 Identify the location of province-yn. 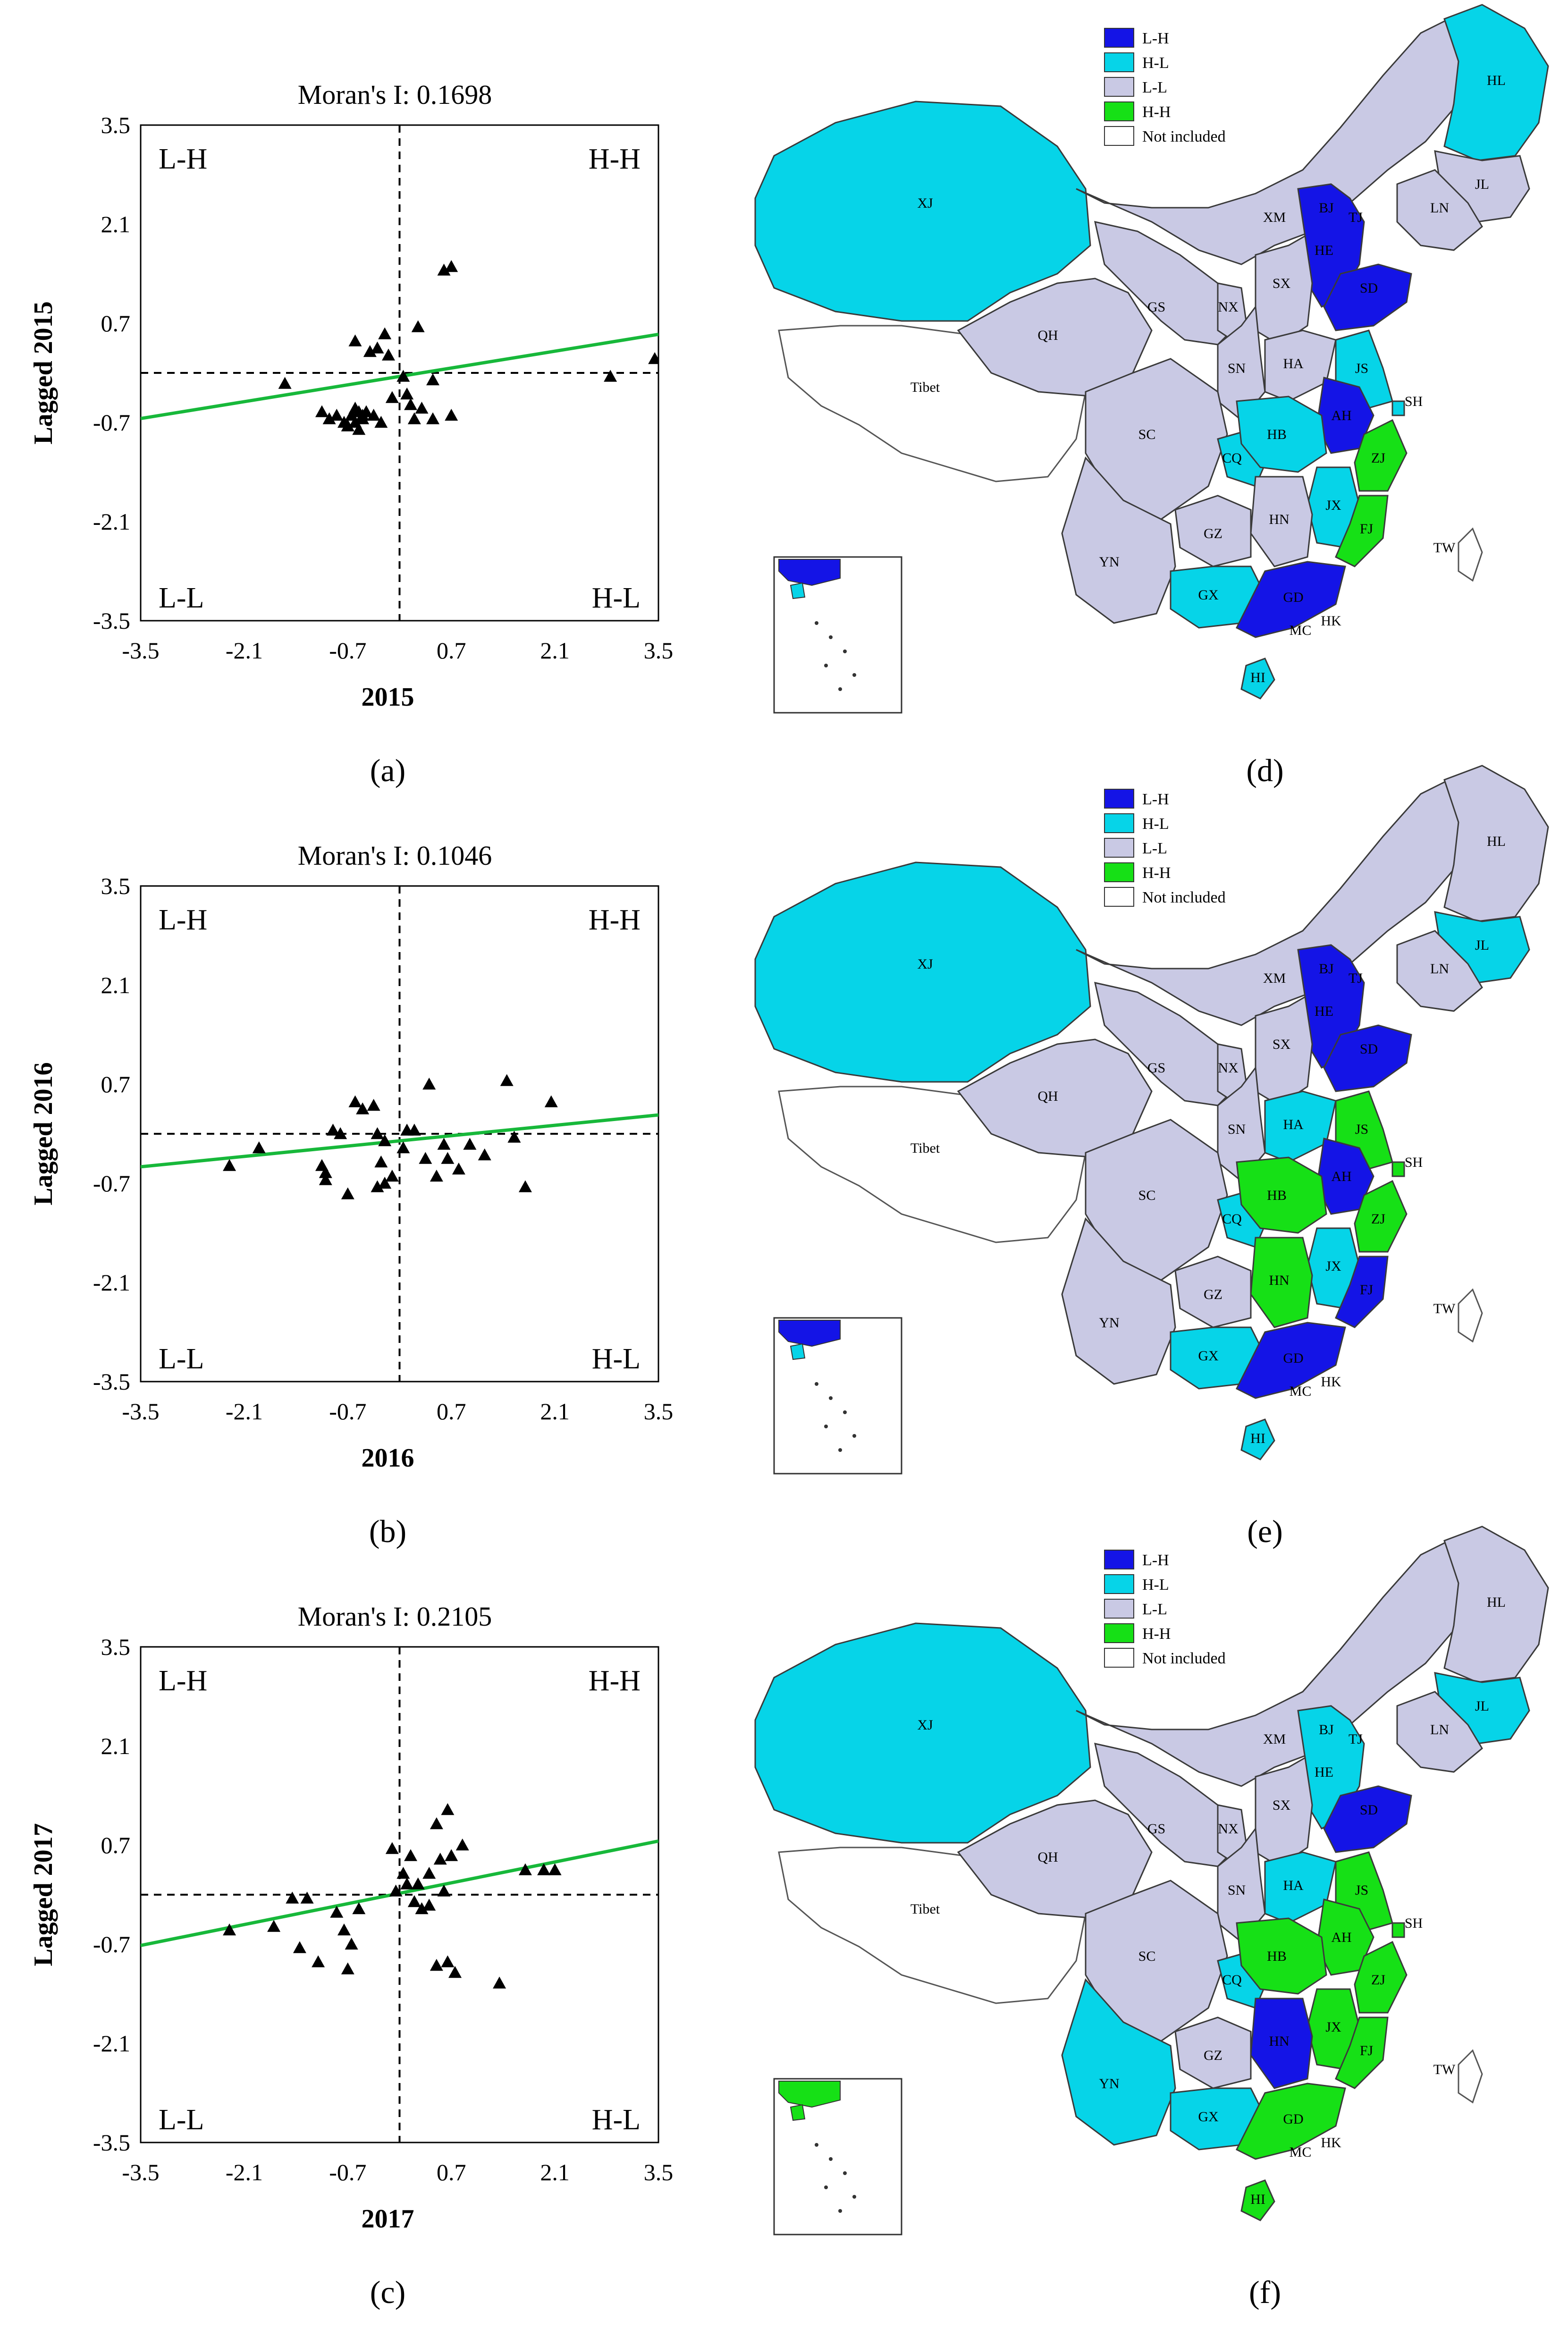
(1119, 2062).